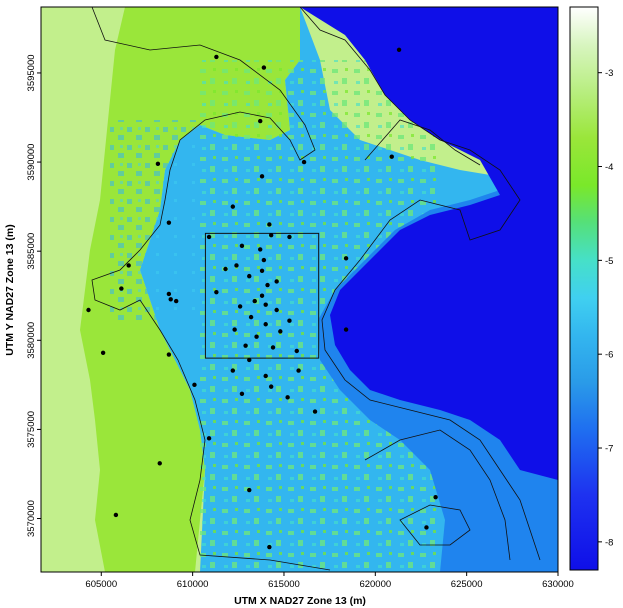  I want to click on x-tick-label: 615000, so click(284, 584).